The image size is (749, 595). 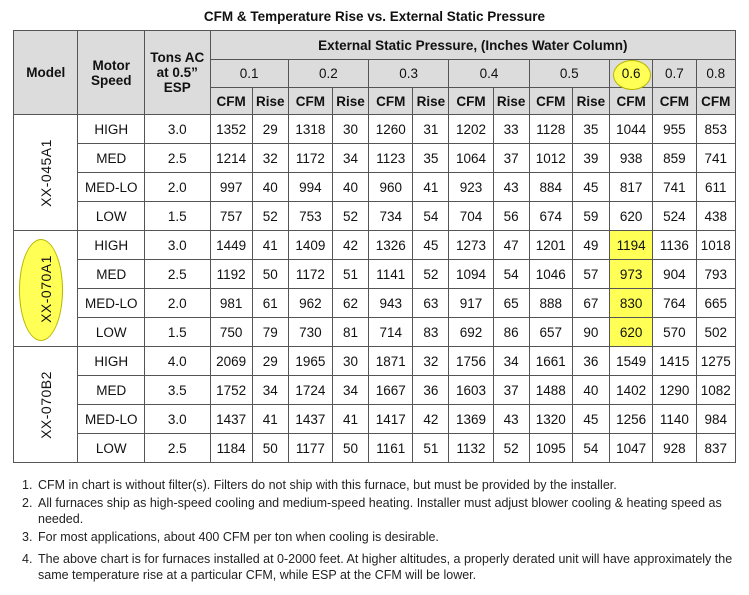 I want to click on rise-cell: 90, so click(x=590, y=332).